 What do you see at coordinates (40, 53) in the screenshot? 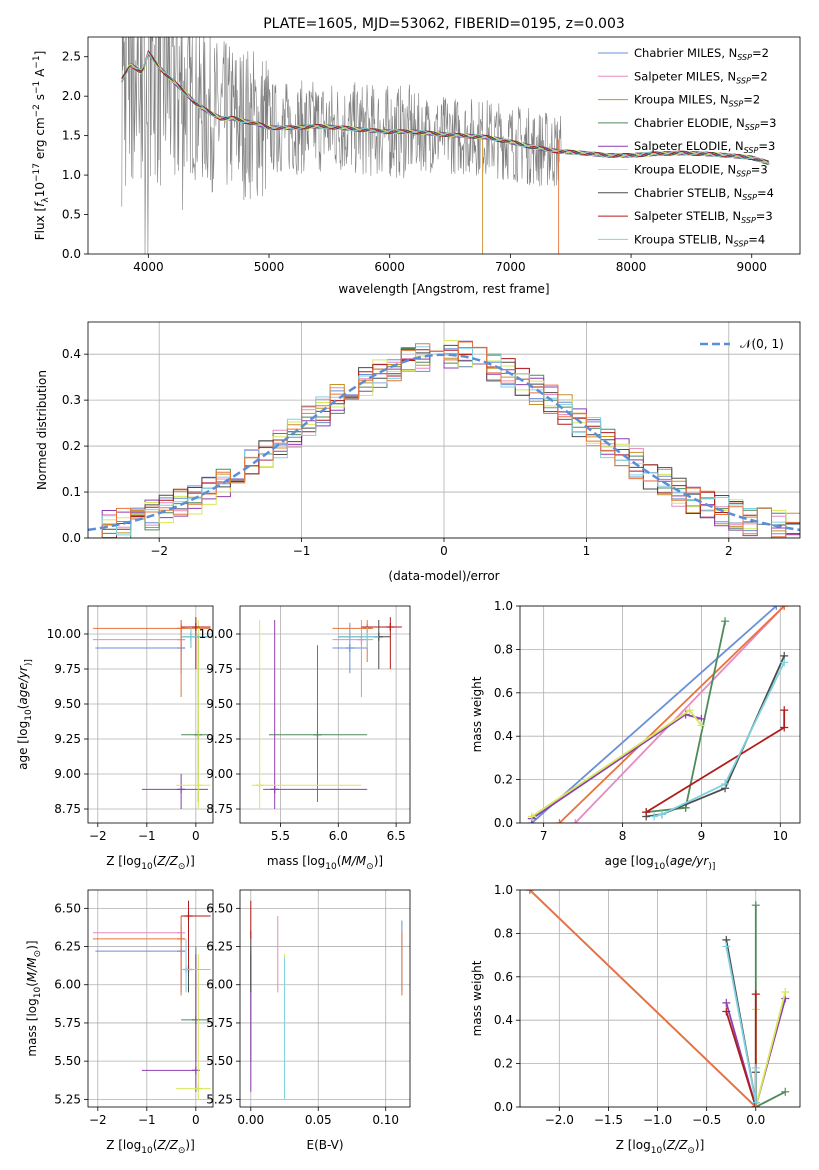
I see `y-axis-label-part: ]` at bounding box center [40, 53].